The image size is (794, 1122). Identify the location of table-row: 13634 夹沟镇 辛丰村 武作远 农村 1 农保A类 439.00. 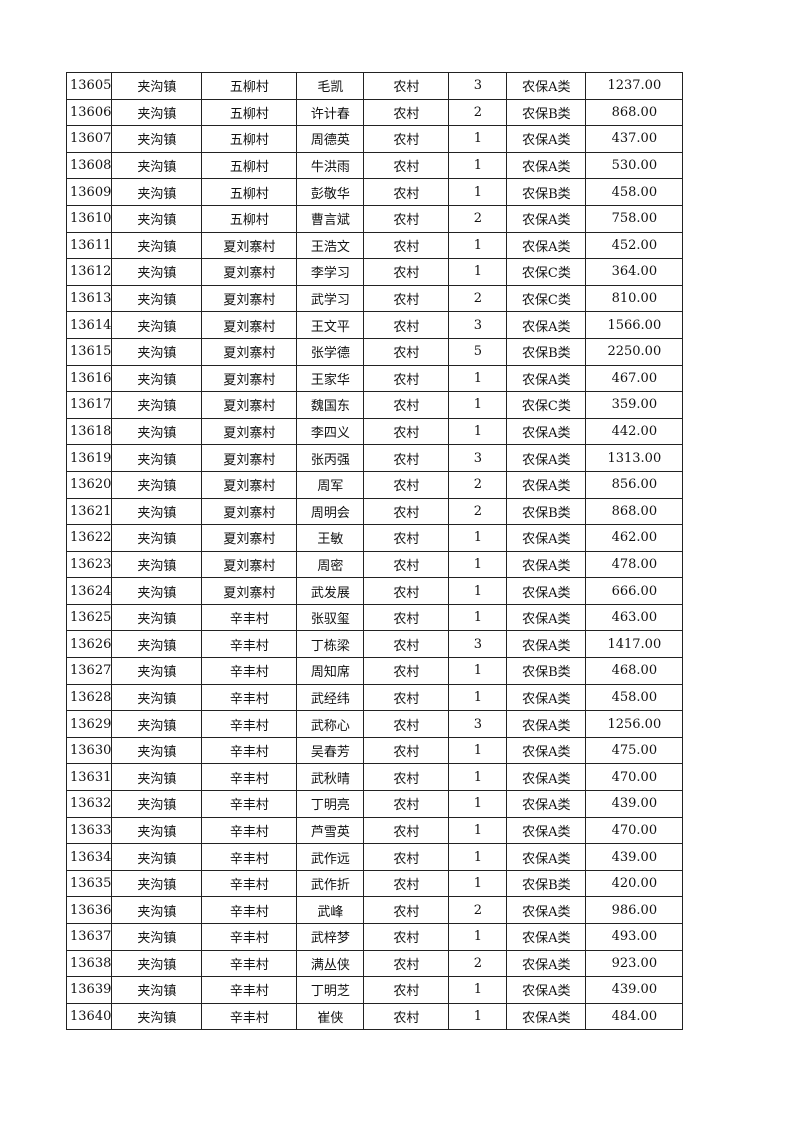
(374, 857).